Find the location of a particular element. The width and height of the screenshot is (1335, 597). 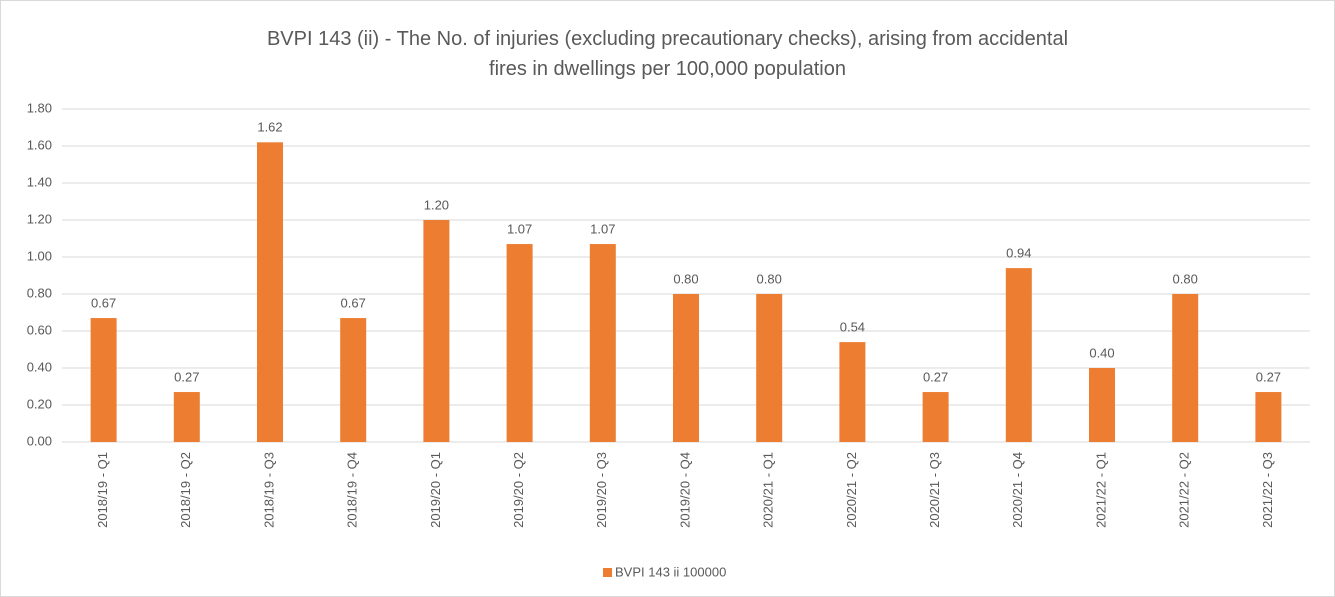

x-tick-label: 2021/22 - Q3 is located at coordinates (1267, 490).